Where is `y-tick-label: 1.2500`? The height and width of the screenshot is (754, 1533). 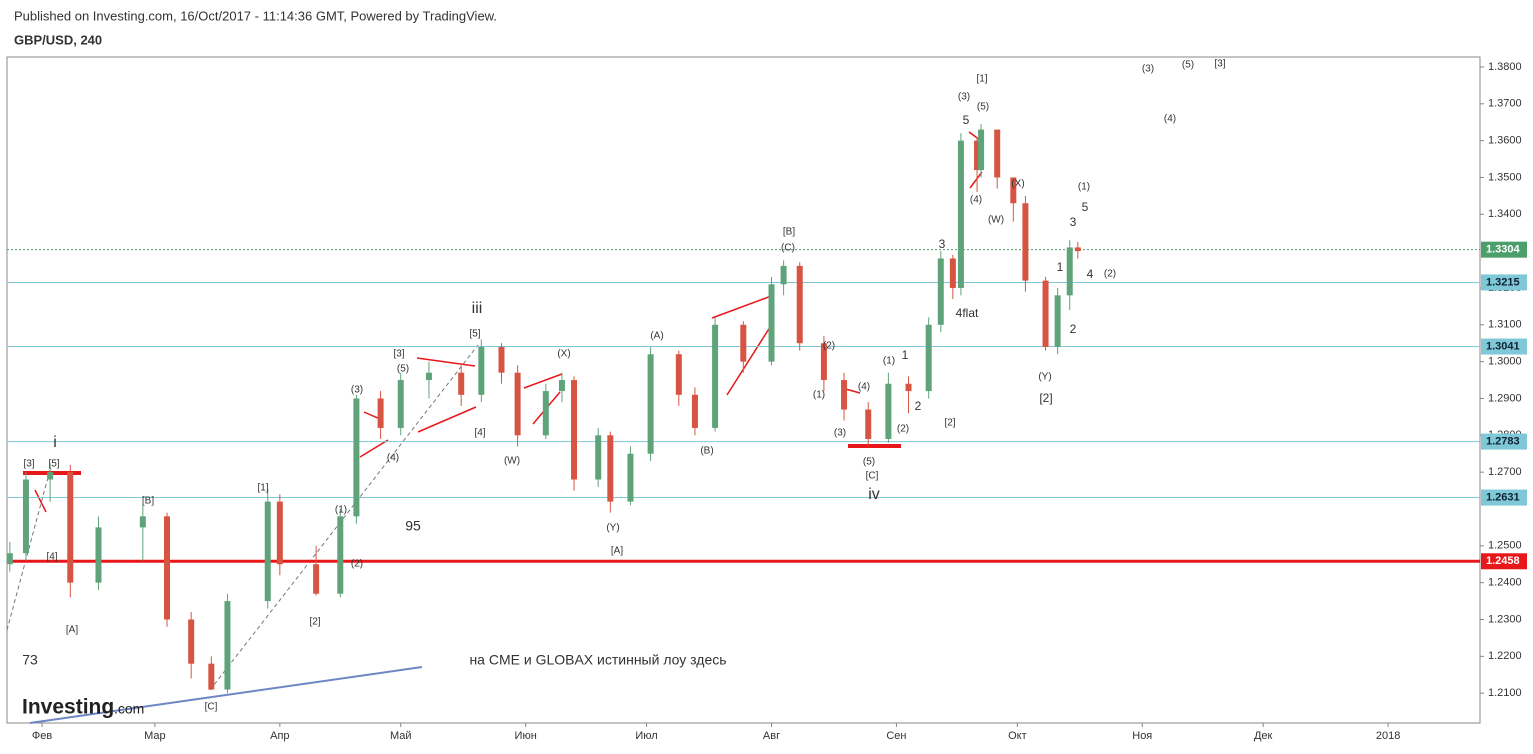
y-tick-label: 1.2500 is located at coordinates (1505, 546).